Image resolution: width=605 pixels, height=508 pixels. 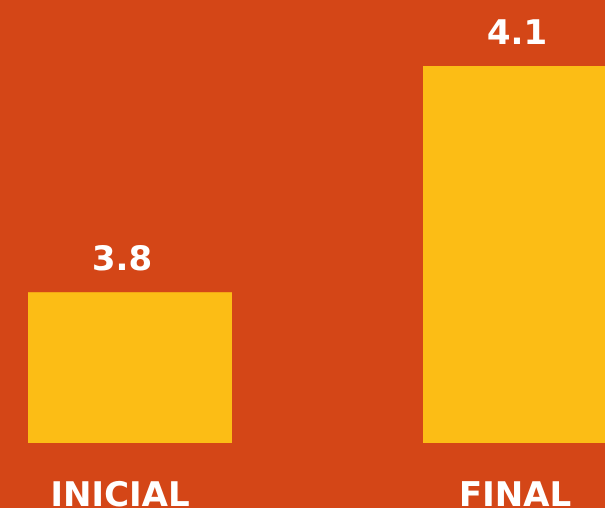 I want to click on bar-inicial, so click(x=130, y=367).